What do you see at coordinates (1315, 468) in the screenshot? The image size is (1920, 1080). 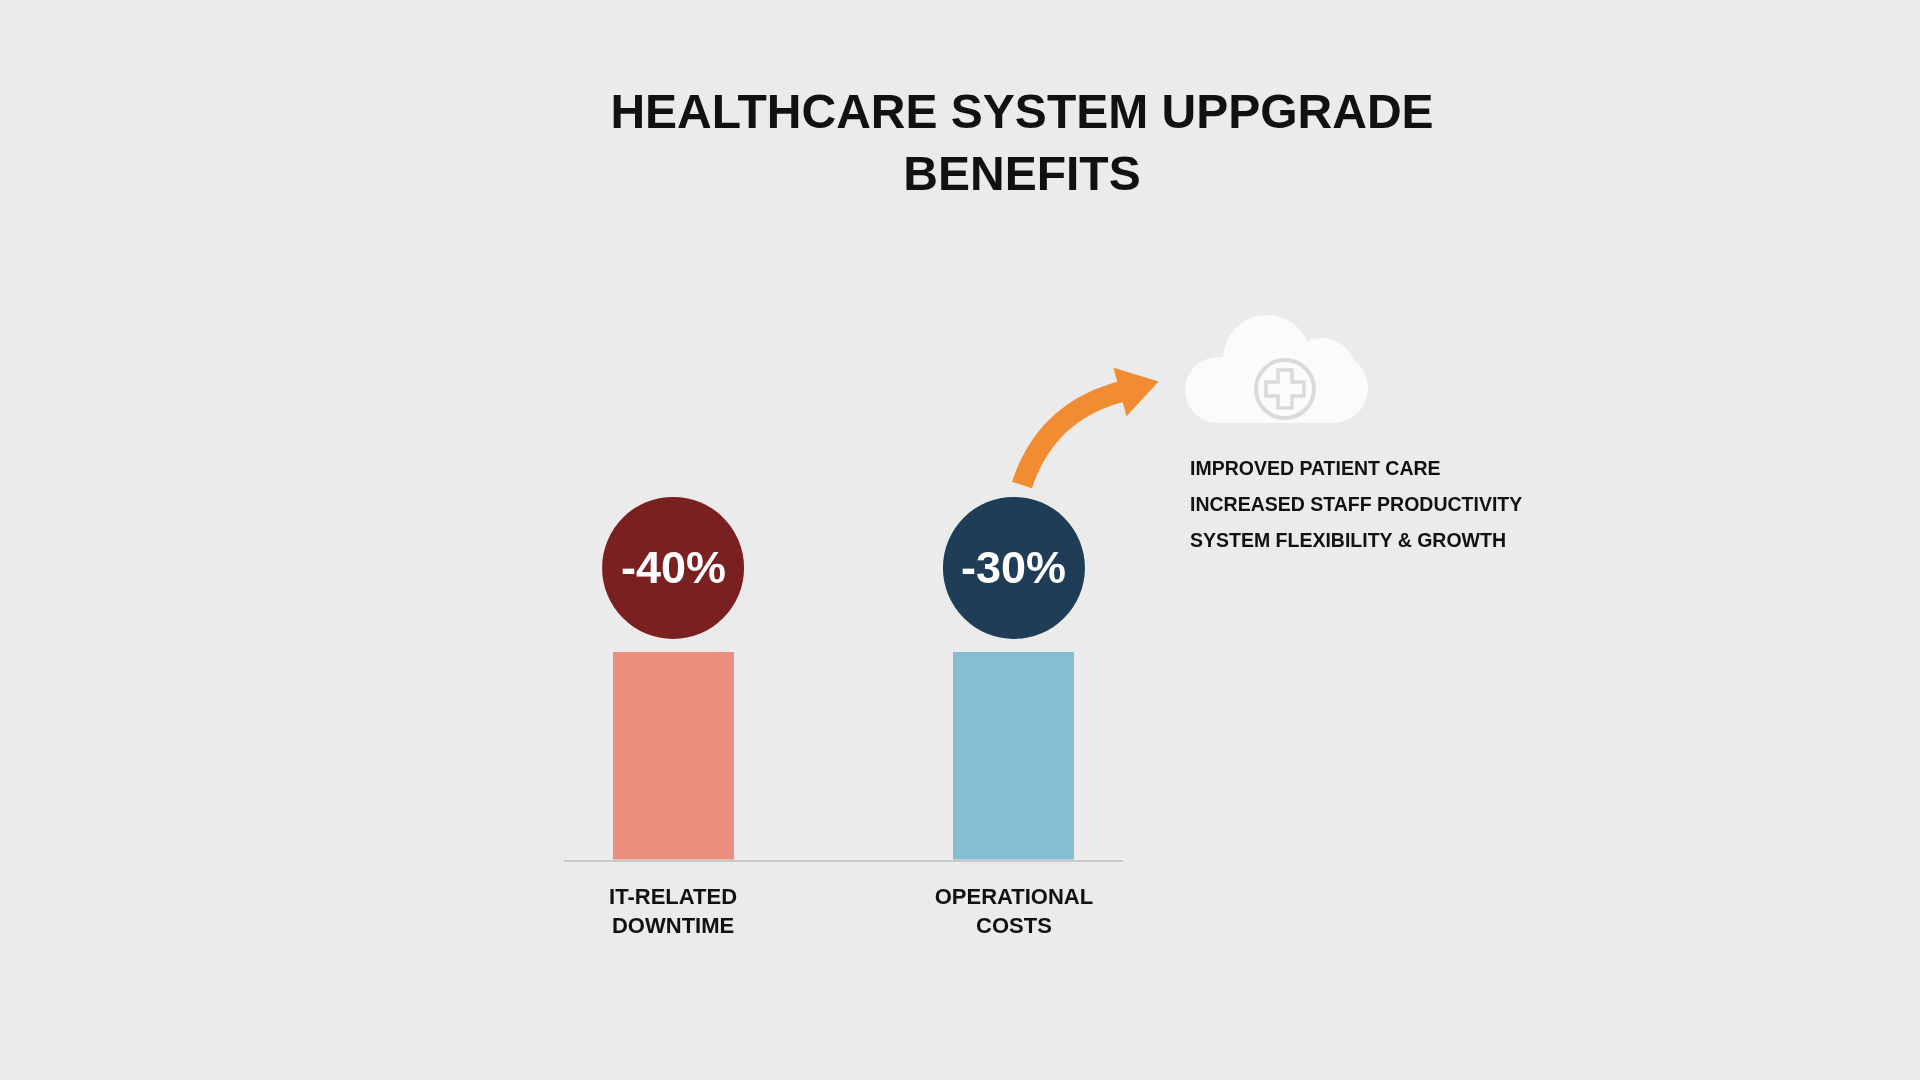 I see `text: IMPROVED PATIENT CARE` at bounding box center [1315, 468].